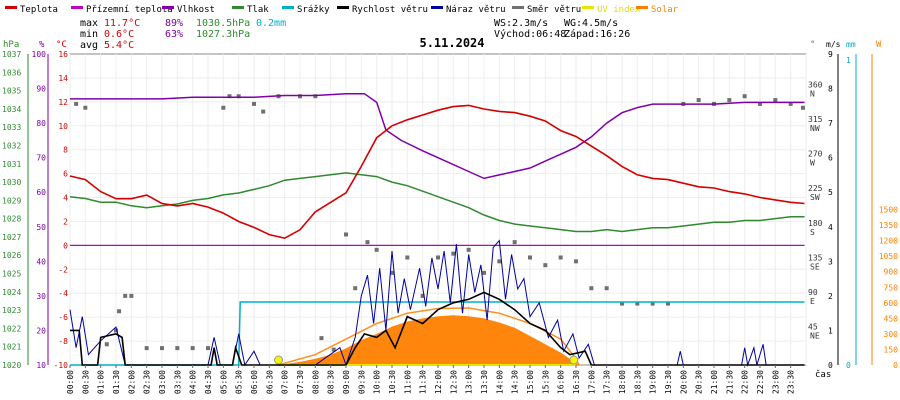 The height and width of the screenshot is (400, 900). I want to click on sunset-info: Západ:16:26, so click(597, 34).